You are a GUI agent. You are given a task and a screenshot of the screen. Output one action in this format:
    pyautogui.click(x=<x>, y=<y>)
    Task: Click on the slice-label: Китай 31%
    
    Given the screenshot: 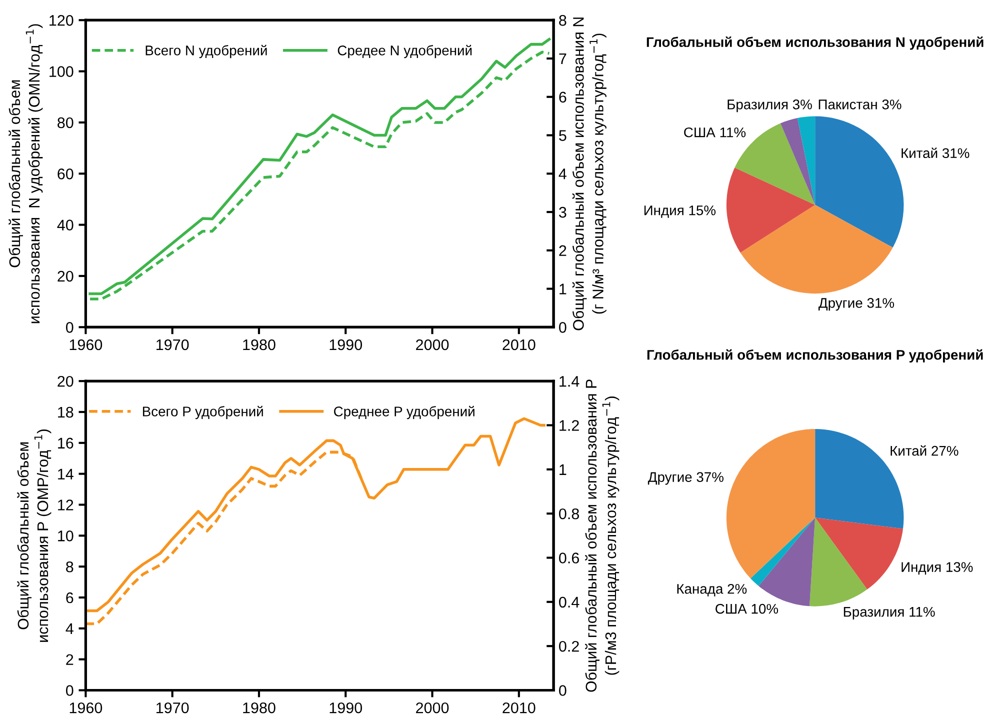 What is the action you would take?
    pyautogui.click(x=936, y=153)
    